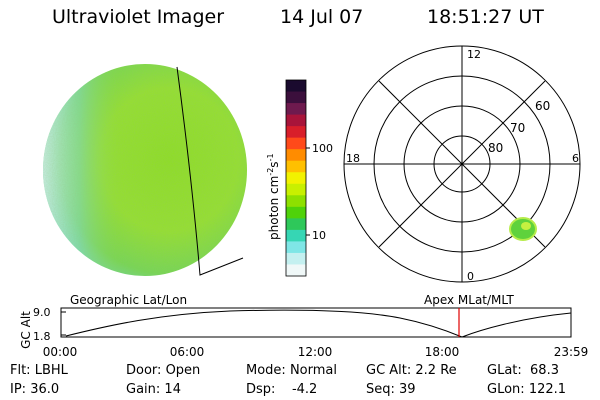  I want to click on meta-glat: GLat: 68.3, so click(523, 370).